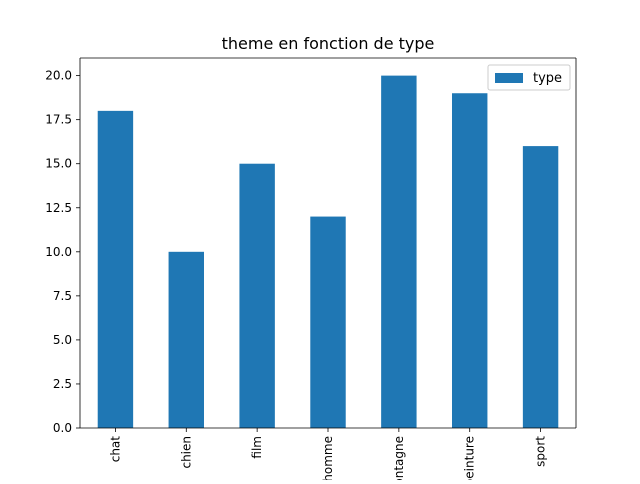 The image size is (640, 484). Describe the element at coordinates (115, 269) in the screenshot. I see `bar-chat` at that location.